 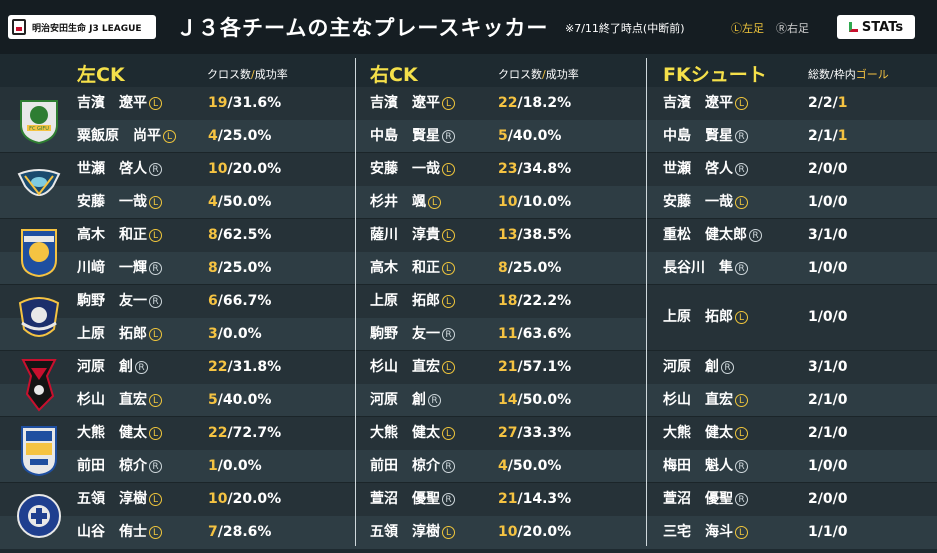 What do you see at coordinates (827, 499) in the screenshot?
I see `fk-stats: 2/0/0` at bounding box center [827, 499].